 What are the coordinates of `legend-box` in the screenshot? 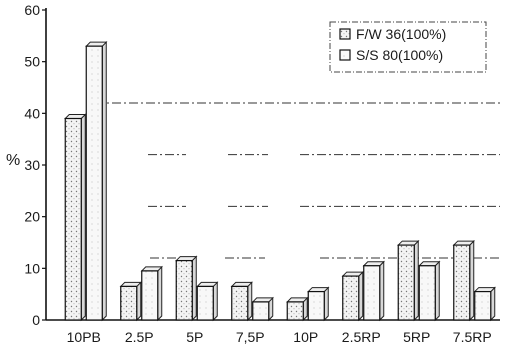 It's located at (408, 47).